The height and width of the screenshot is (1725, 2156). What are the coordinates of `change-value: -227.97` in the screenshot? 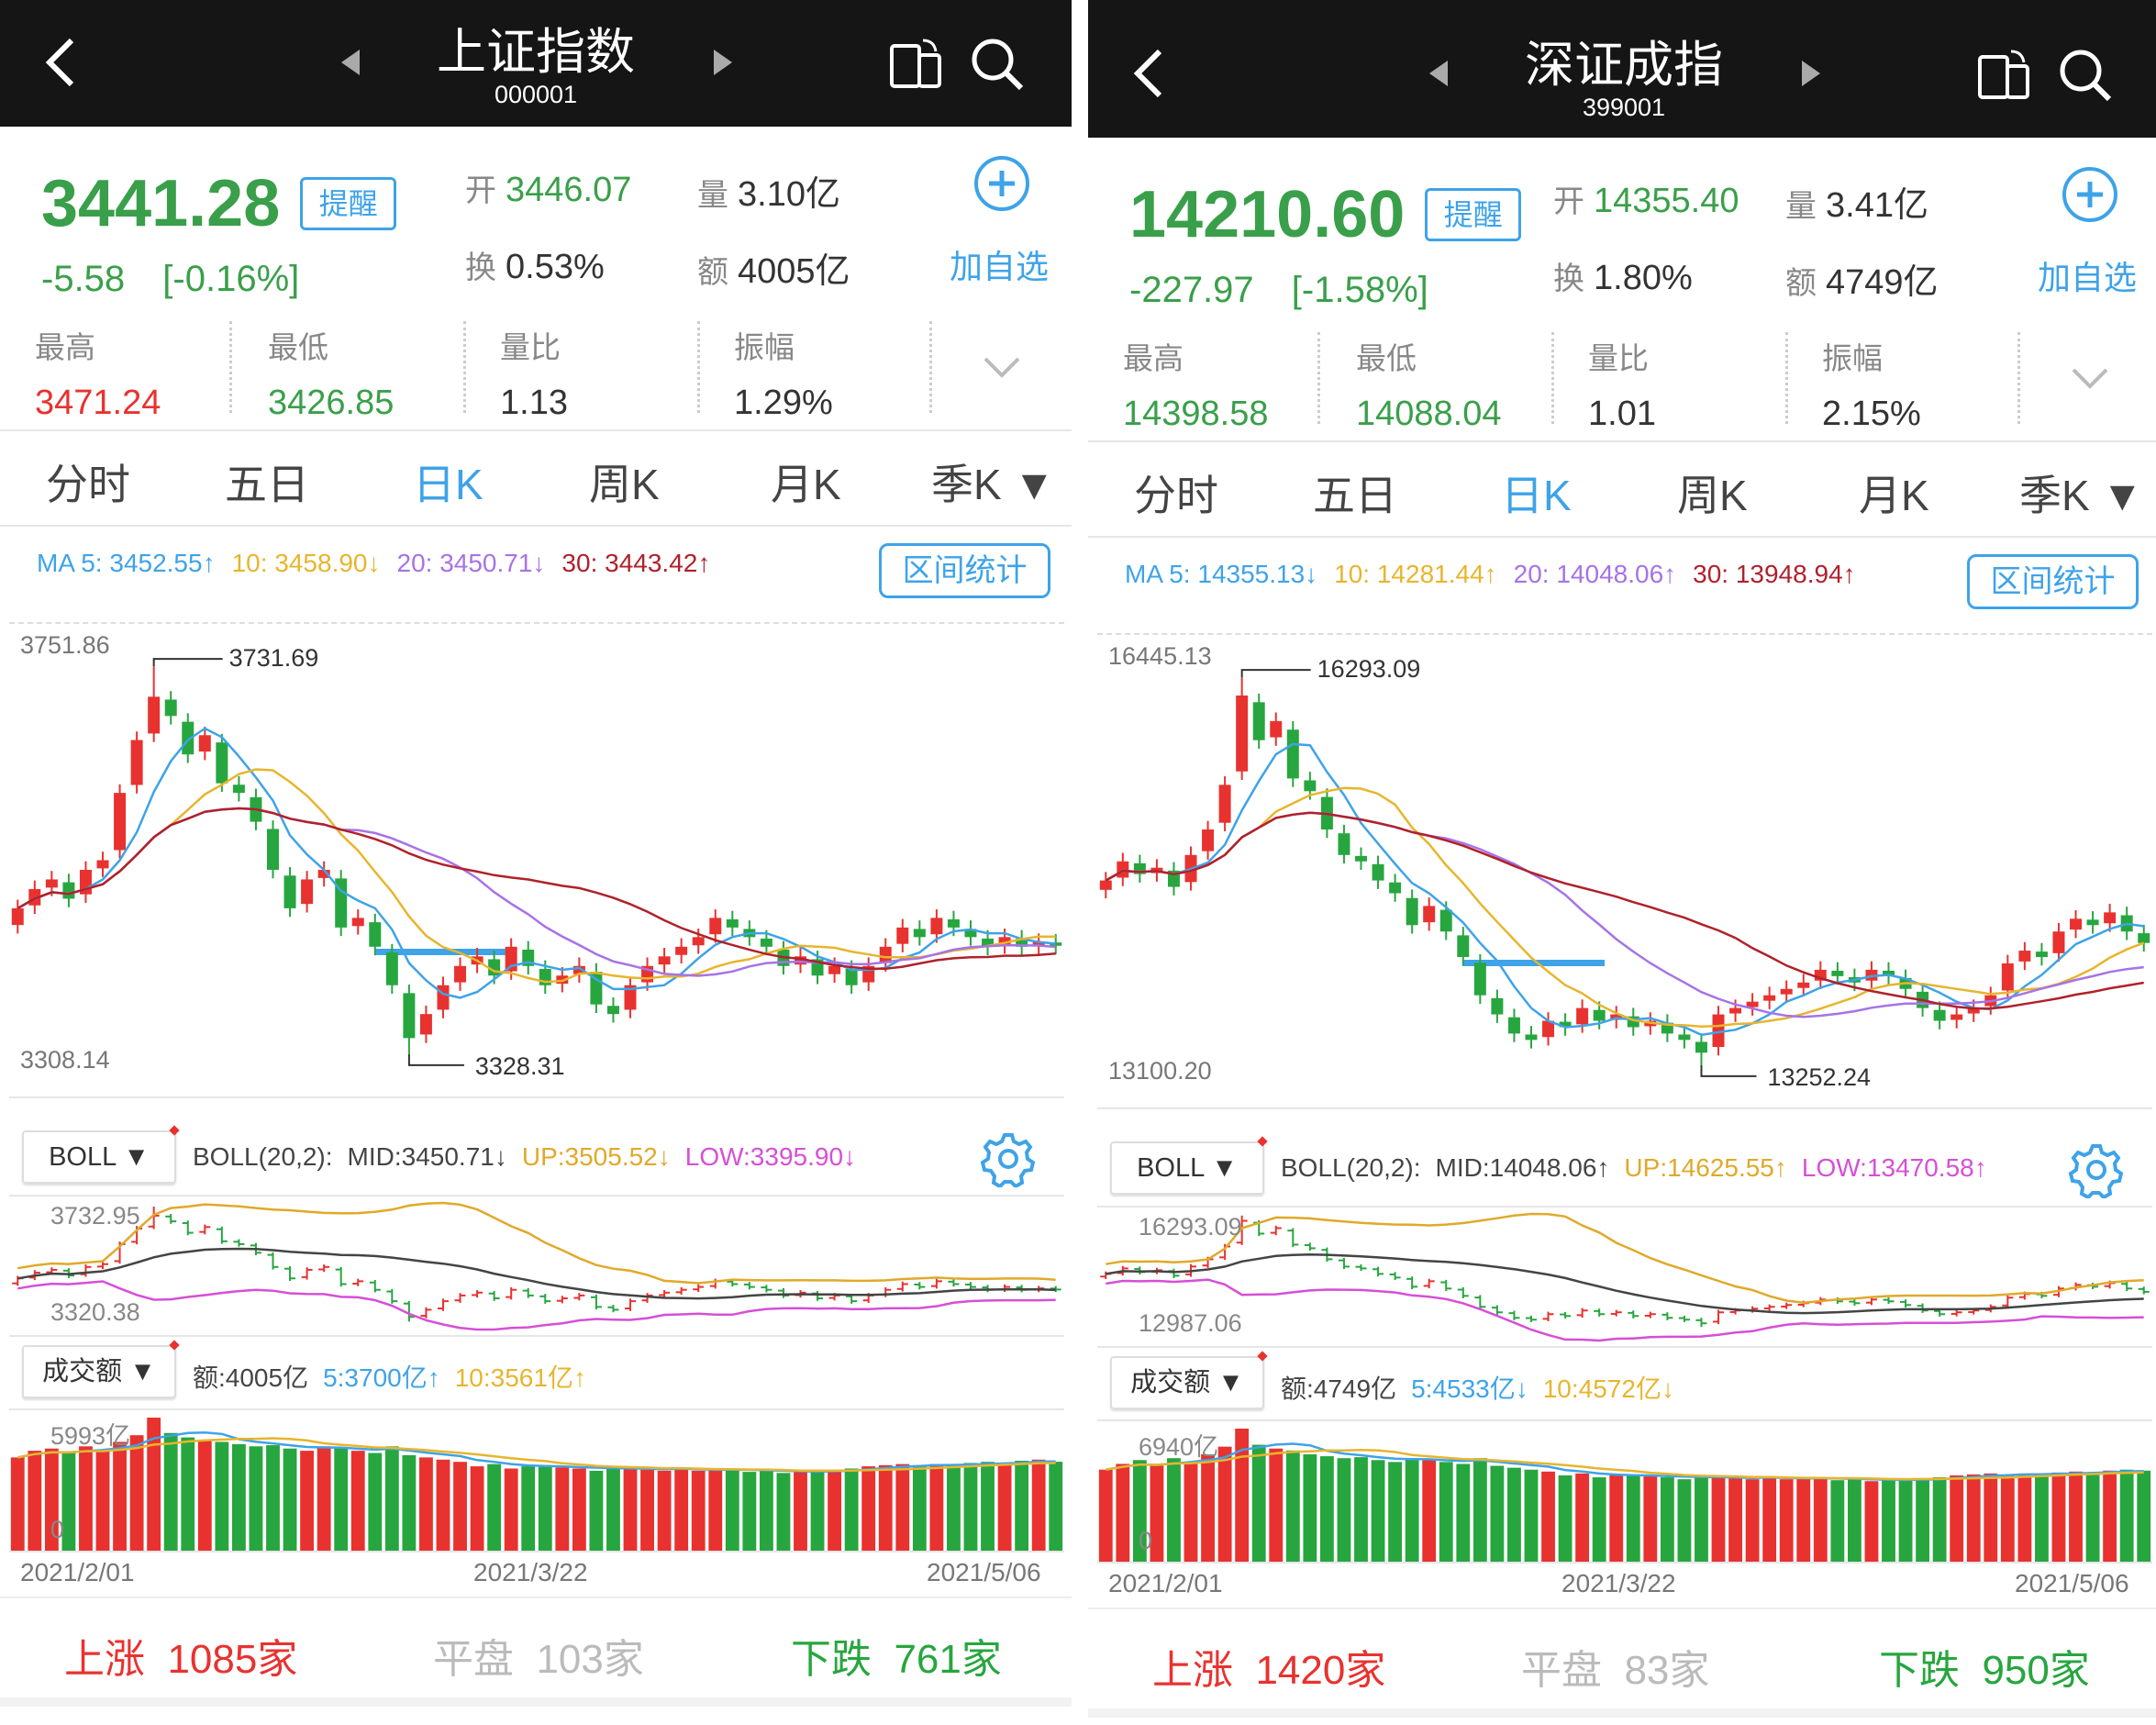 It's located at (1191, 290).